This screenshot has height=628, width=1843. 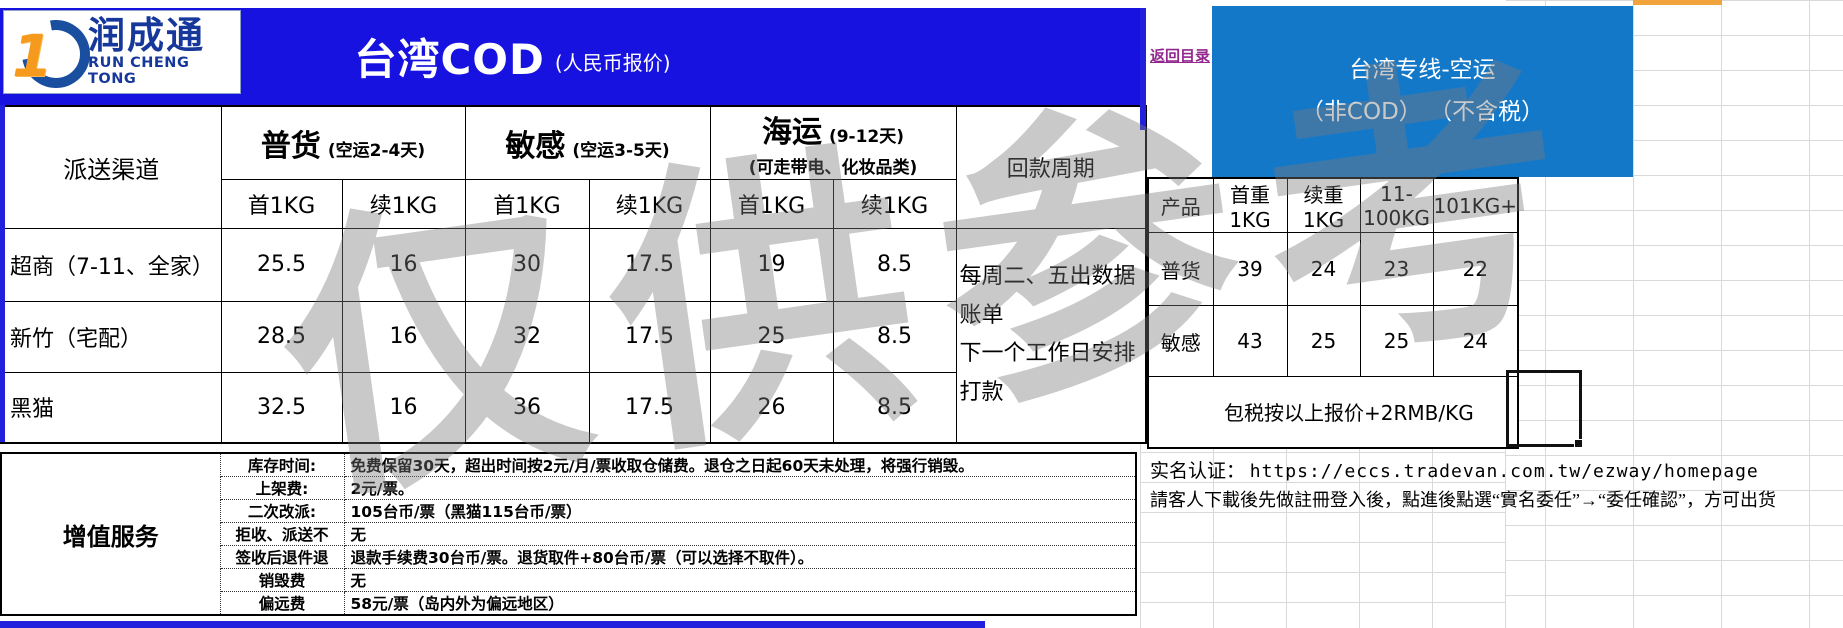 I want to click on table-row: 敏感 43 25 25 24, so click(x=1333, y=341).